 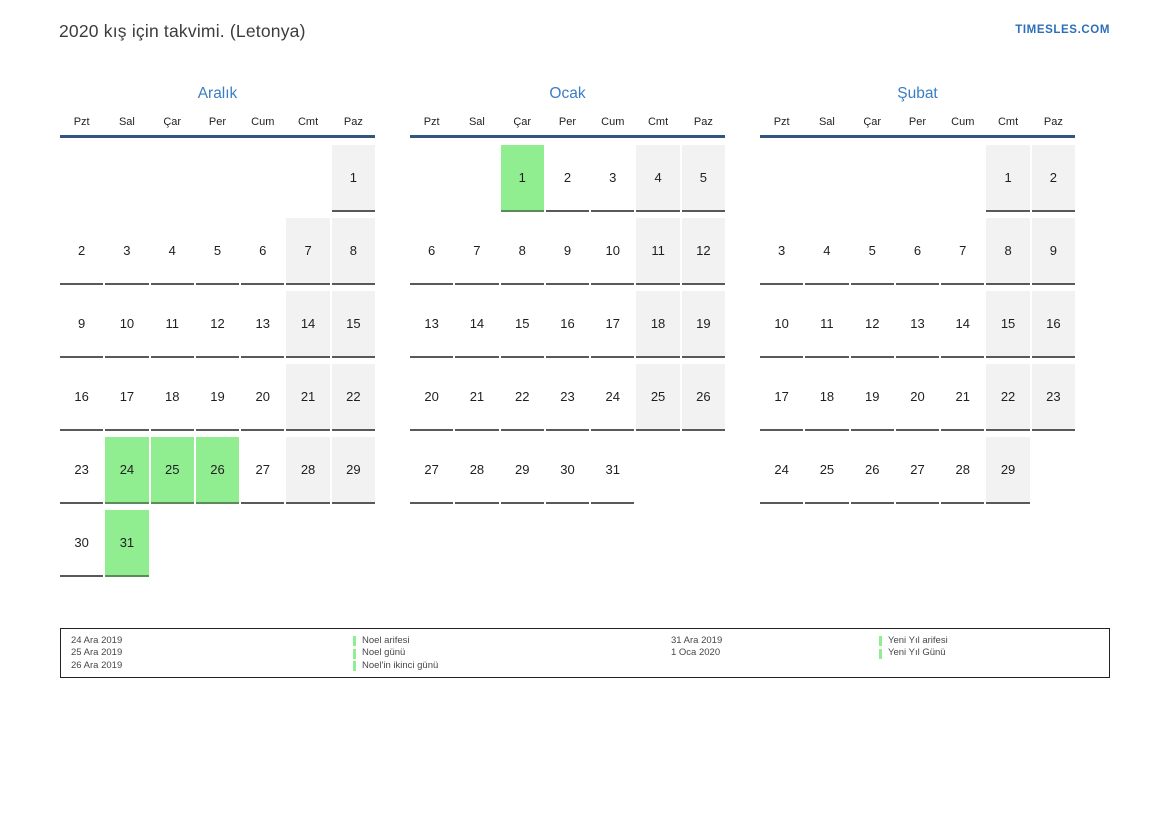 What do you see at coordinates (703, 178) in the screenshot?
I see `day-cell: 5` at bounding box center [703, 178].